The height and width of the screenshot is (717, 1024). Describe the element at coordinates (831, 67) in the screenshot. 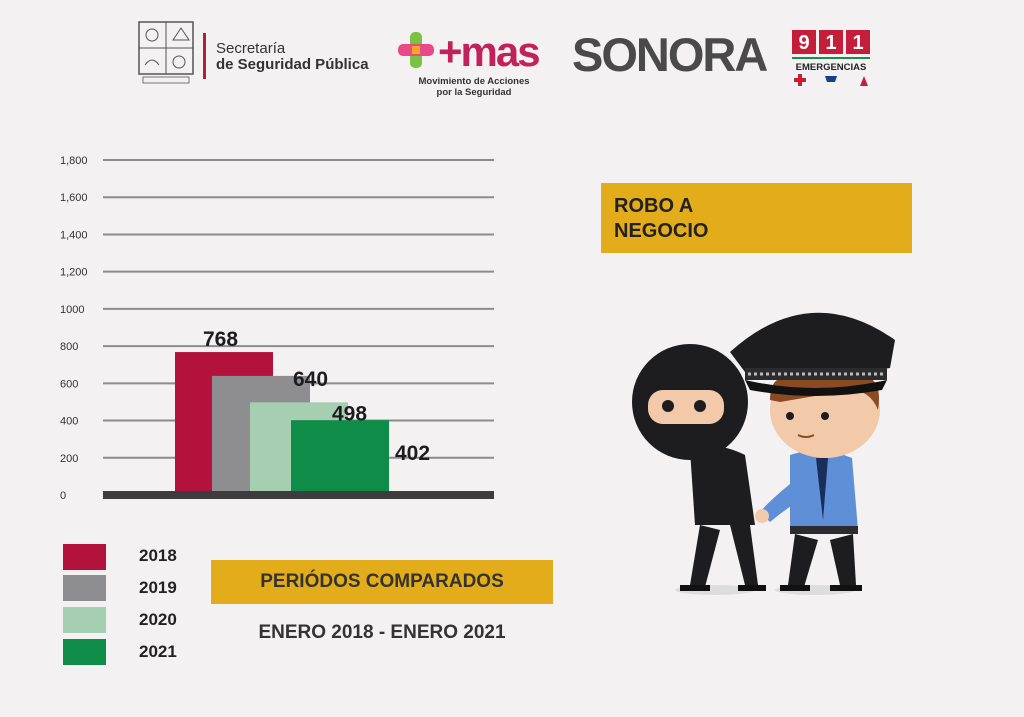

I see `e911-label: EMERGENCIAS` at that location.